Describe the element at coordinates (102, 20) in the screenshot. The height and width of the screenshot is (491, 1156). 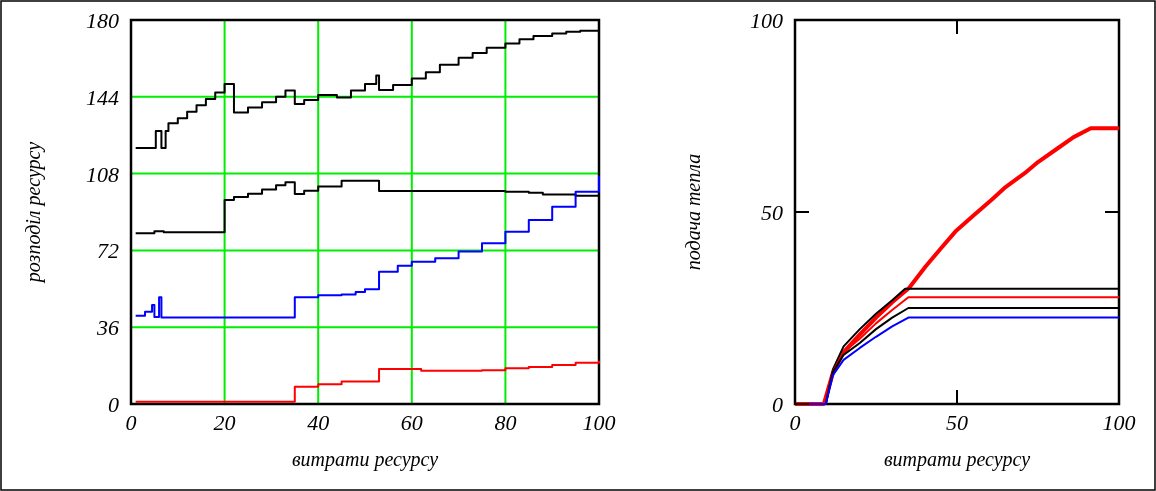
I see `y-tick-label: 180` at that location.